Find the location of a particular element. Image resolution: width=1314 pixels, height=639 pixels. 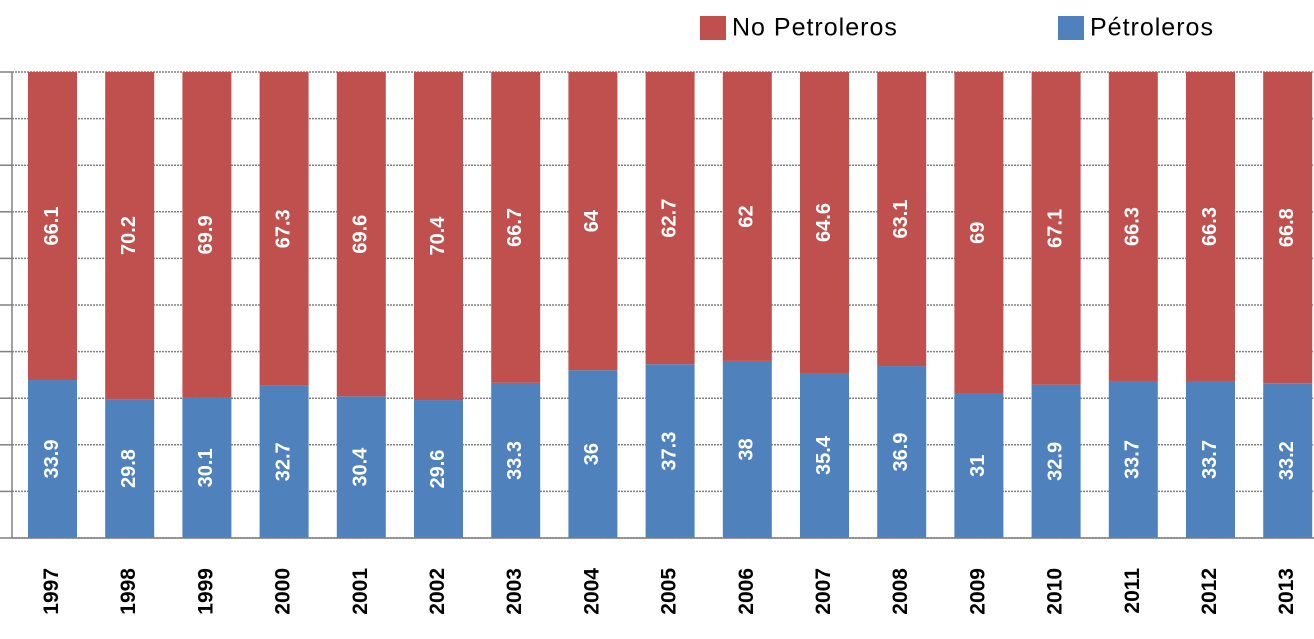

data-label: 29.6 is located at coordinates (438, 469).